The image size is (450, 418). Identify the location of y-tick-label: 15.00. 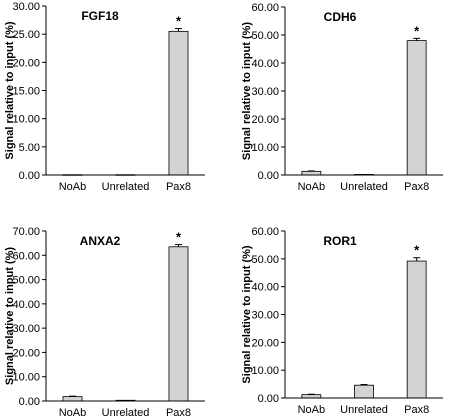
(26, 92).